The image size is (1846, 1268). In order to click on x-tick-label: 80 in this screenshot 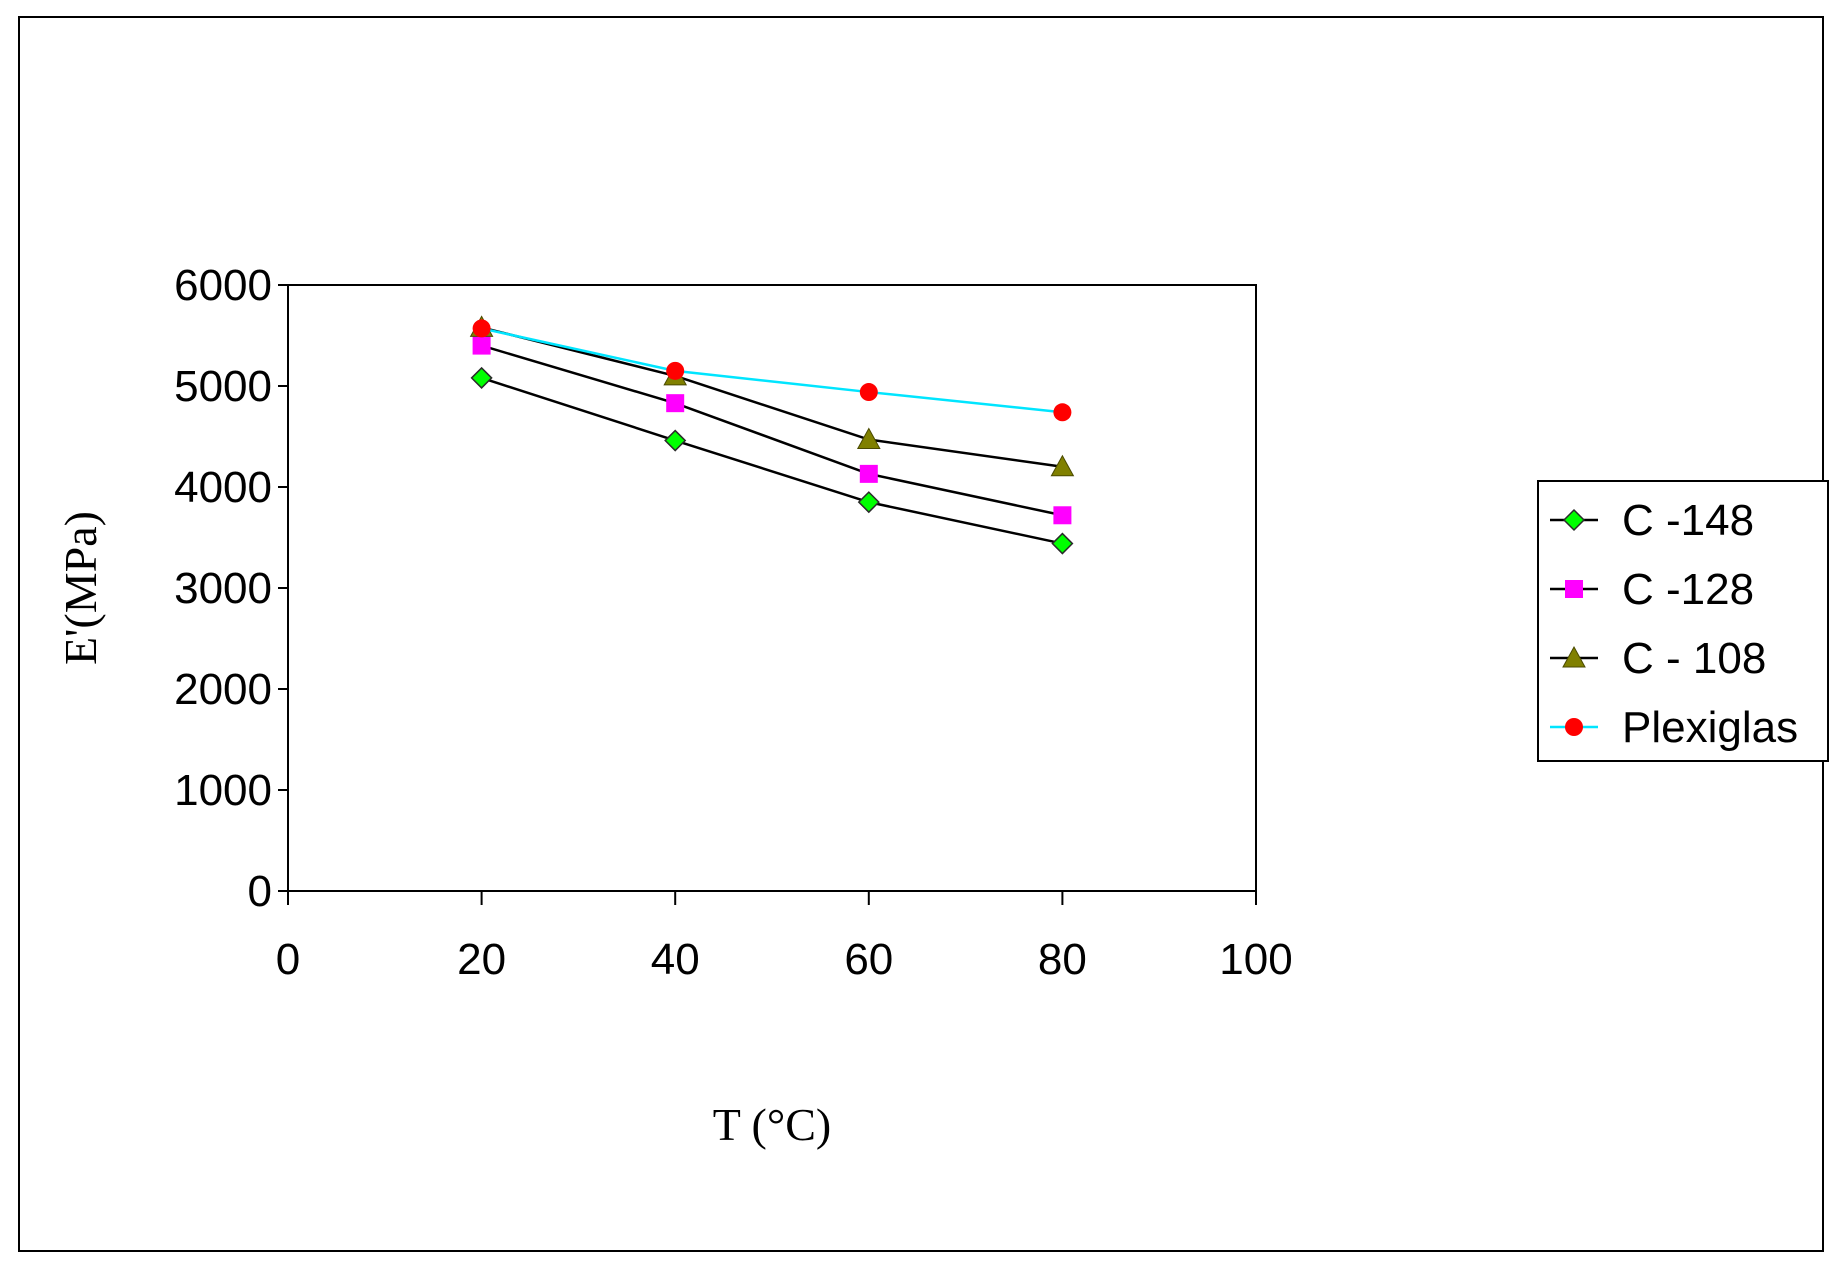, I will do `click(1062, 959)`.